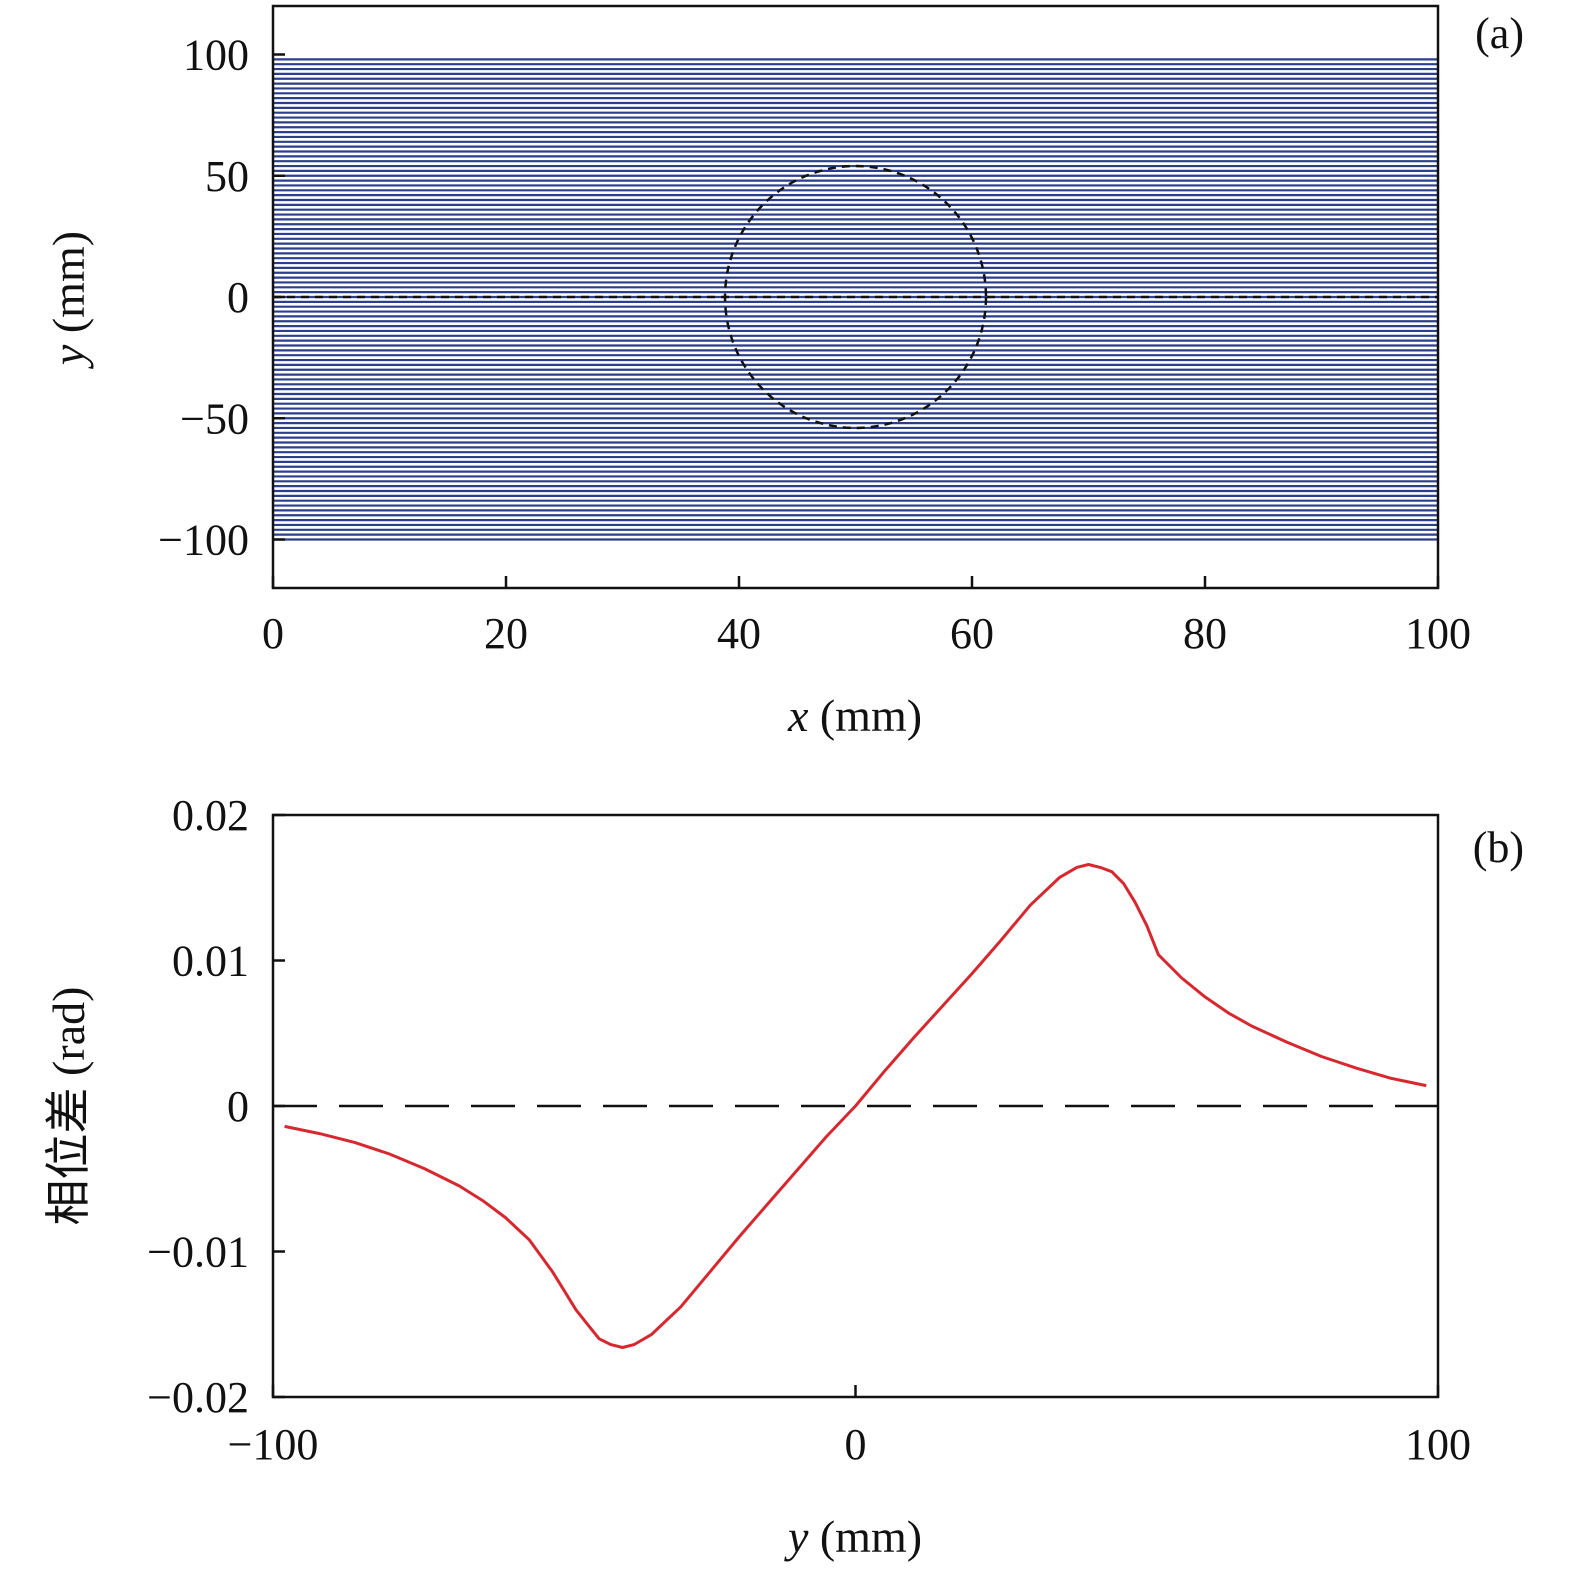 This screenshot has height=1587, width=1575. Describe the element at coordinates (1498, 847) in the screenshot. I see `panel-b-label: (b)` at that location.